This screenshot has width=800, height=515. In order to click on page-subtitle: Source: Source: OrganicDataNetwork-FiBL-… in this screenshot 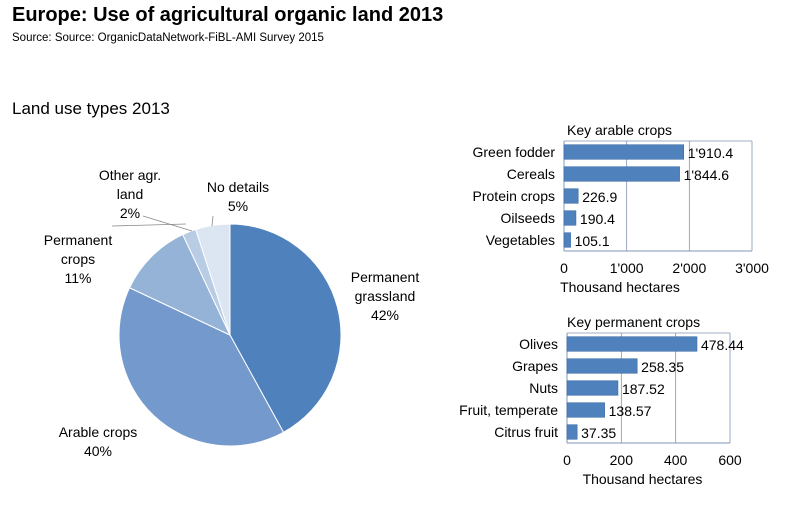, I will do `click(168, 38)`.